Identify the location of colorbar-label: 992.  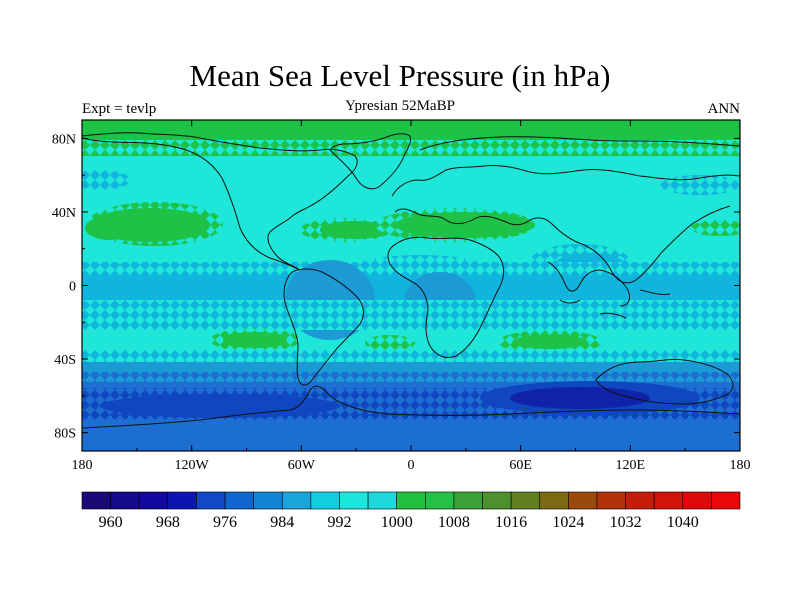
(339, 522).